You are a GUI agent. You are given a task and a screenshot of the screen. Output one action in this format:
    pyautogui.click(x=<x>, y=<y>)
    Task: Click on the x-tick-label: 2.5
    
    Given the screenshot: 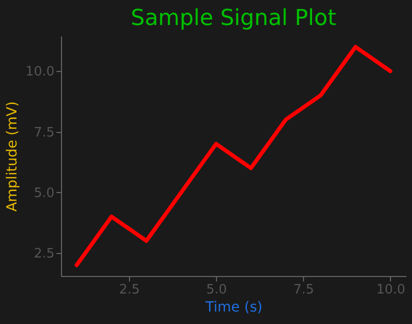 What is the action you would take?
    pyautogui.click(x=129, y=290)
    